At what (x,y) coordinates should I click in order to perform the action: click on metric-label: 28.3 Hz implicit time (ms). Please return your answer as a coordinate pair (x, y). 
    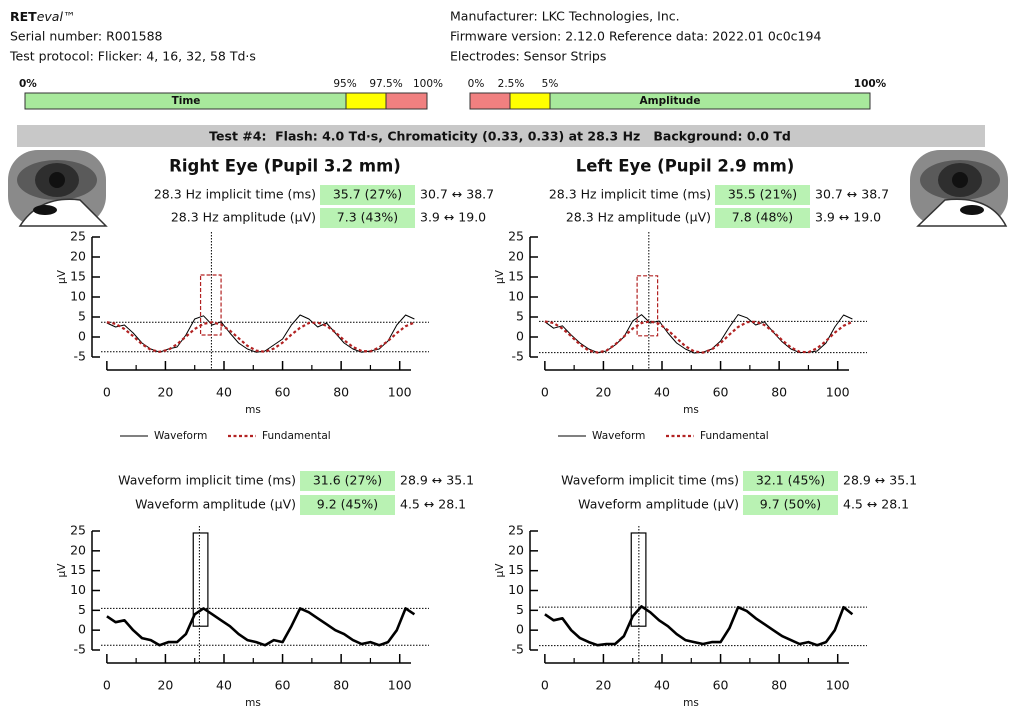
    Looking at the image, I should click on (630, 194).